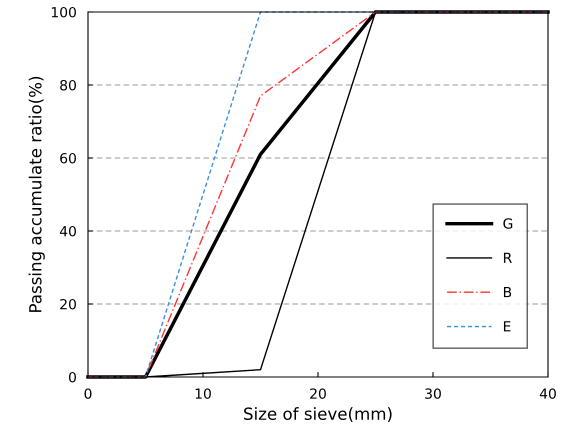 The image size is (564, 448). I want to click on x-axis-title: Size of sieve(mm), so click(318, 414).